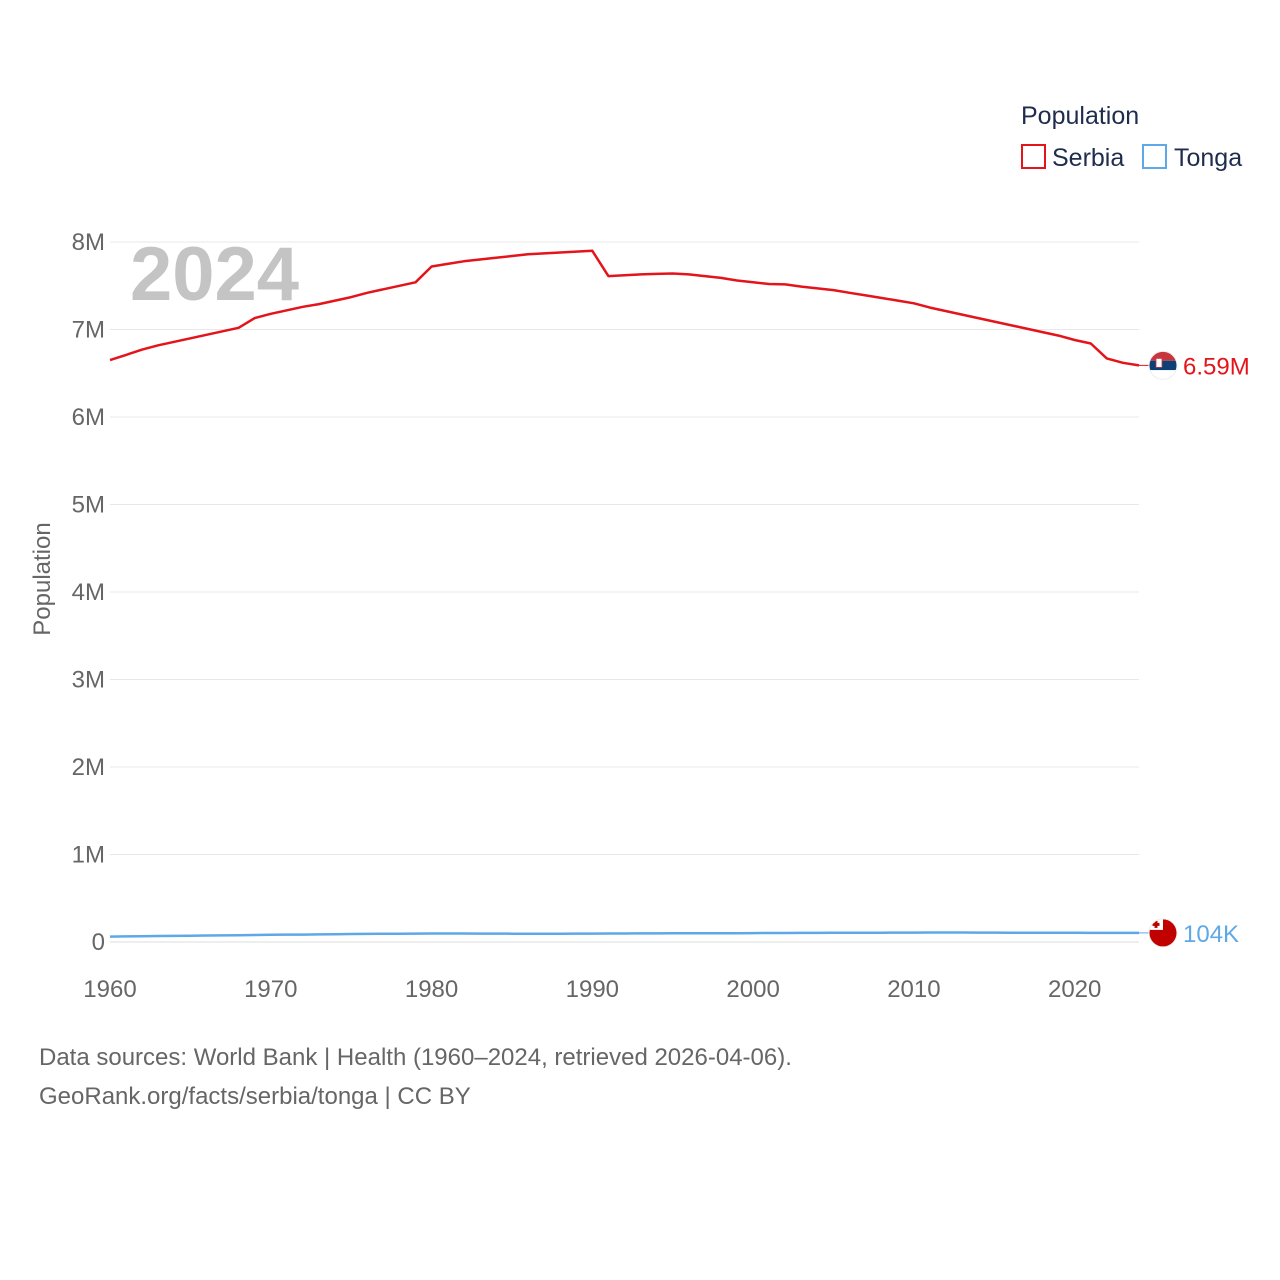 This screenshot has width=1280, height=1280. I want to click on y-tick-label: 0, so click(98, 942).